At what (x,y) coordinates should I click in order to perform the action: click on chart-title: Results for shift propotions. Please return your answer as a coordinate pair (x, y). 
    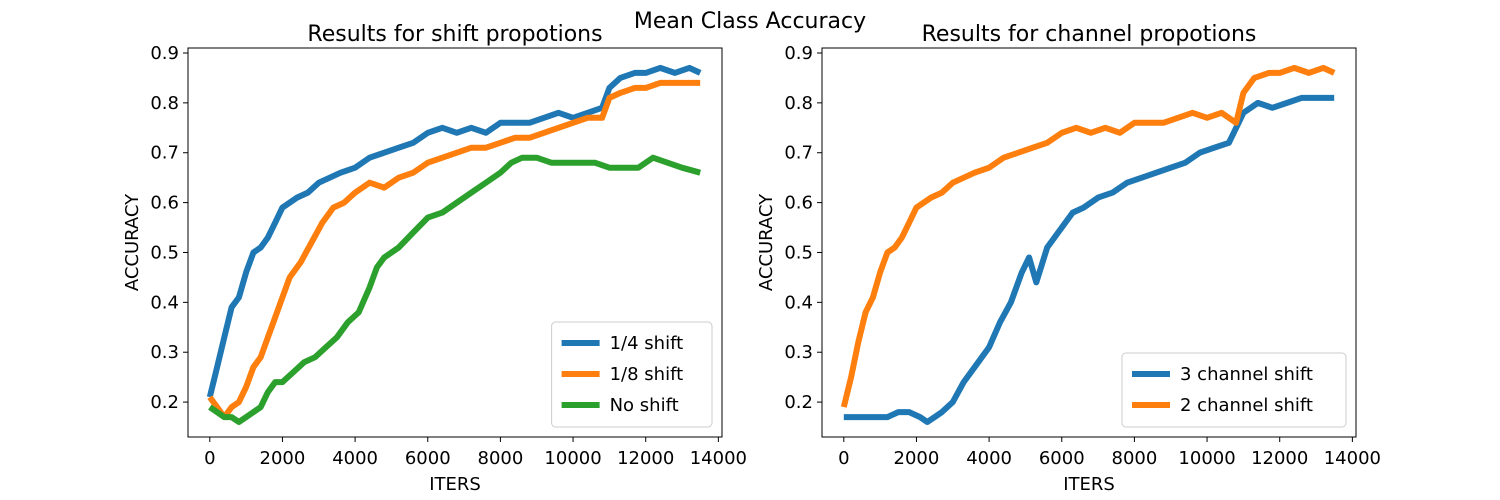
    Looking at the image, I should click on (454, 34).